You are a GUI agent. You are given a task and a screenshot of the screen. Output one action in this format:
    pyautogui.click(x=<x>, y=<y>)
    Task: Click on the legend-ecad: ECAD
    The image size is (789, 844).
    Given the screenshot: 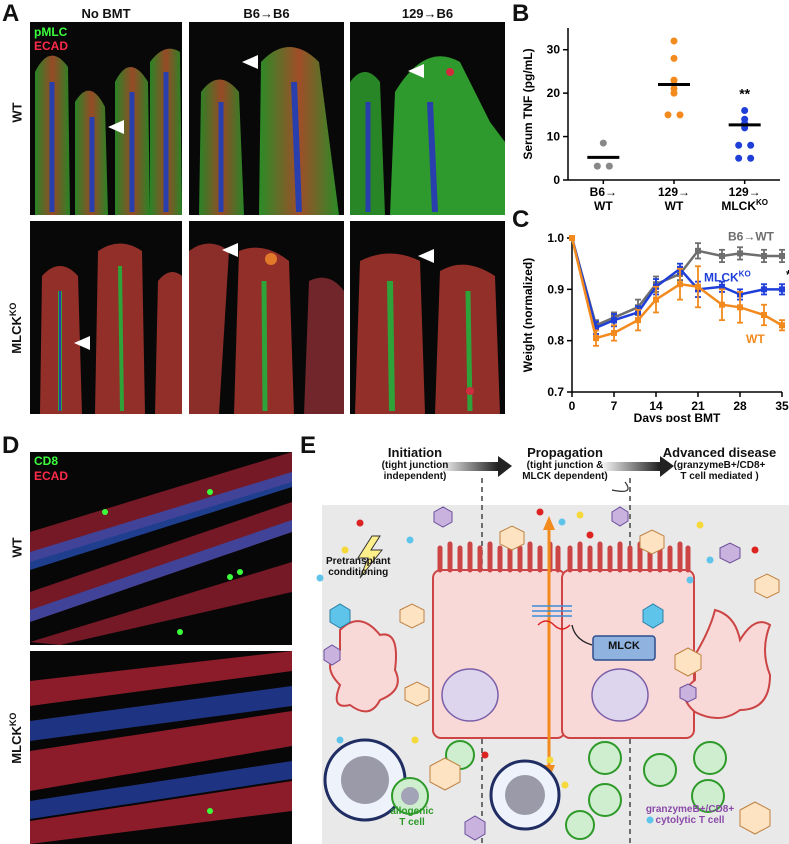 What is the action you would take?
    pyautogui.click(x=51, y=46)
    